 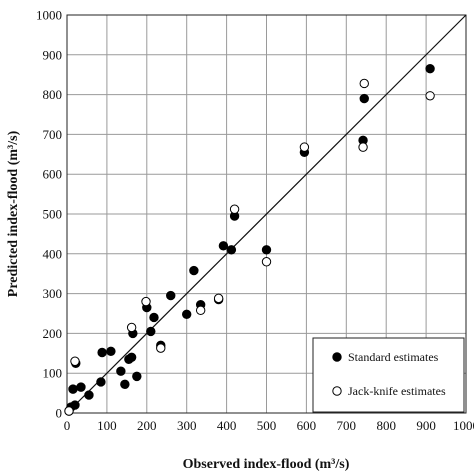 I want to click on y-tick-label: 300, so click(x=53, y=293).